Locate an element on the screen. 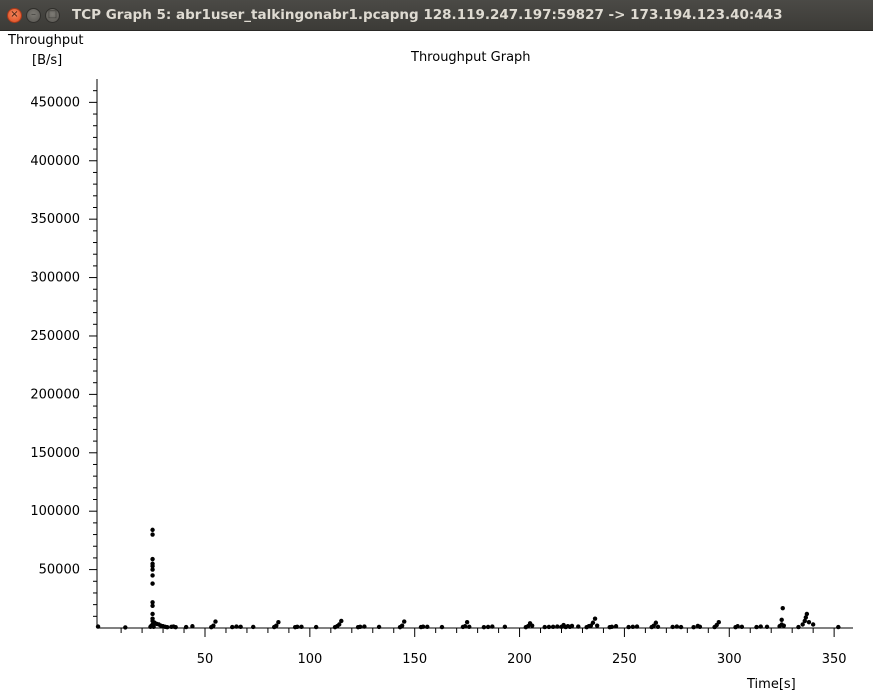 This screenshot has height=699, width=873. close-icon: × is located at coordinates (14, 15).